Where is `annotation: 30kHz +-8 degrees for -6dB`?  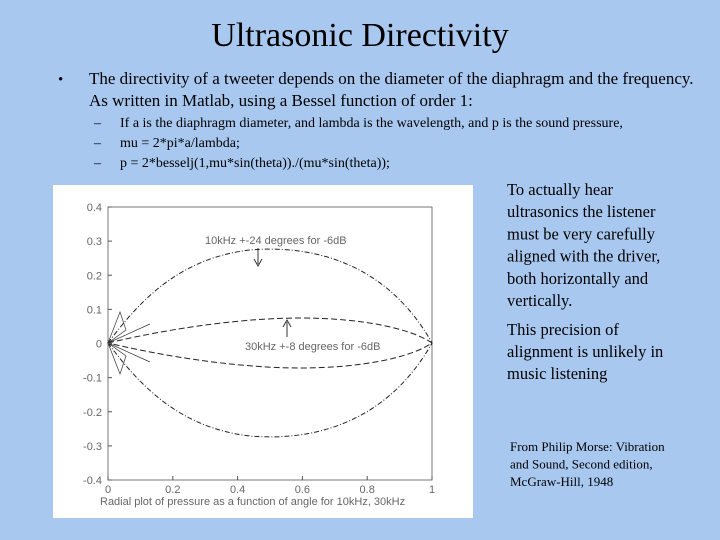 annotation: 30kHz +-8 degrees for -6dB is located at coordinates (312, 347).